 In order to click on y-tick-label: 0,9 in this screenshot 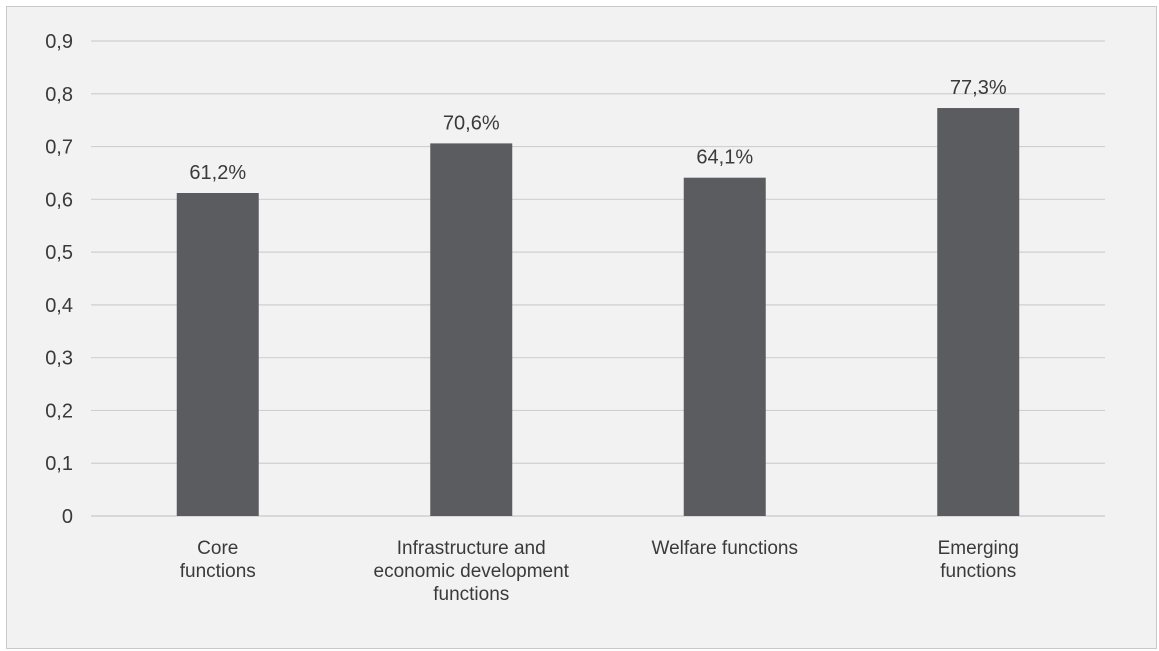, I will do `click(59, 42)`.